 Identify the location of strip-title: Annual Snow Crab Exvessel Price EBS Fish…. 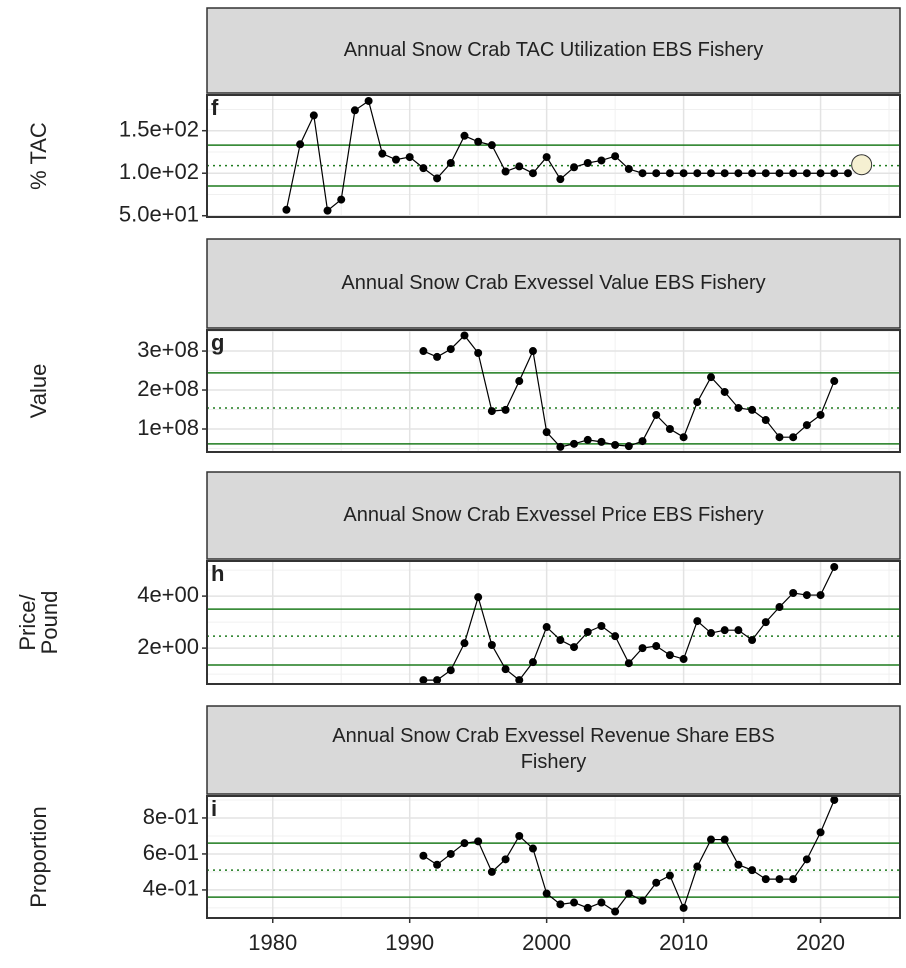
(553, 515).